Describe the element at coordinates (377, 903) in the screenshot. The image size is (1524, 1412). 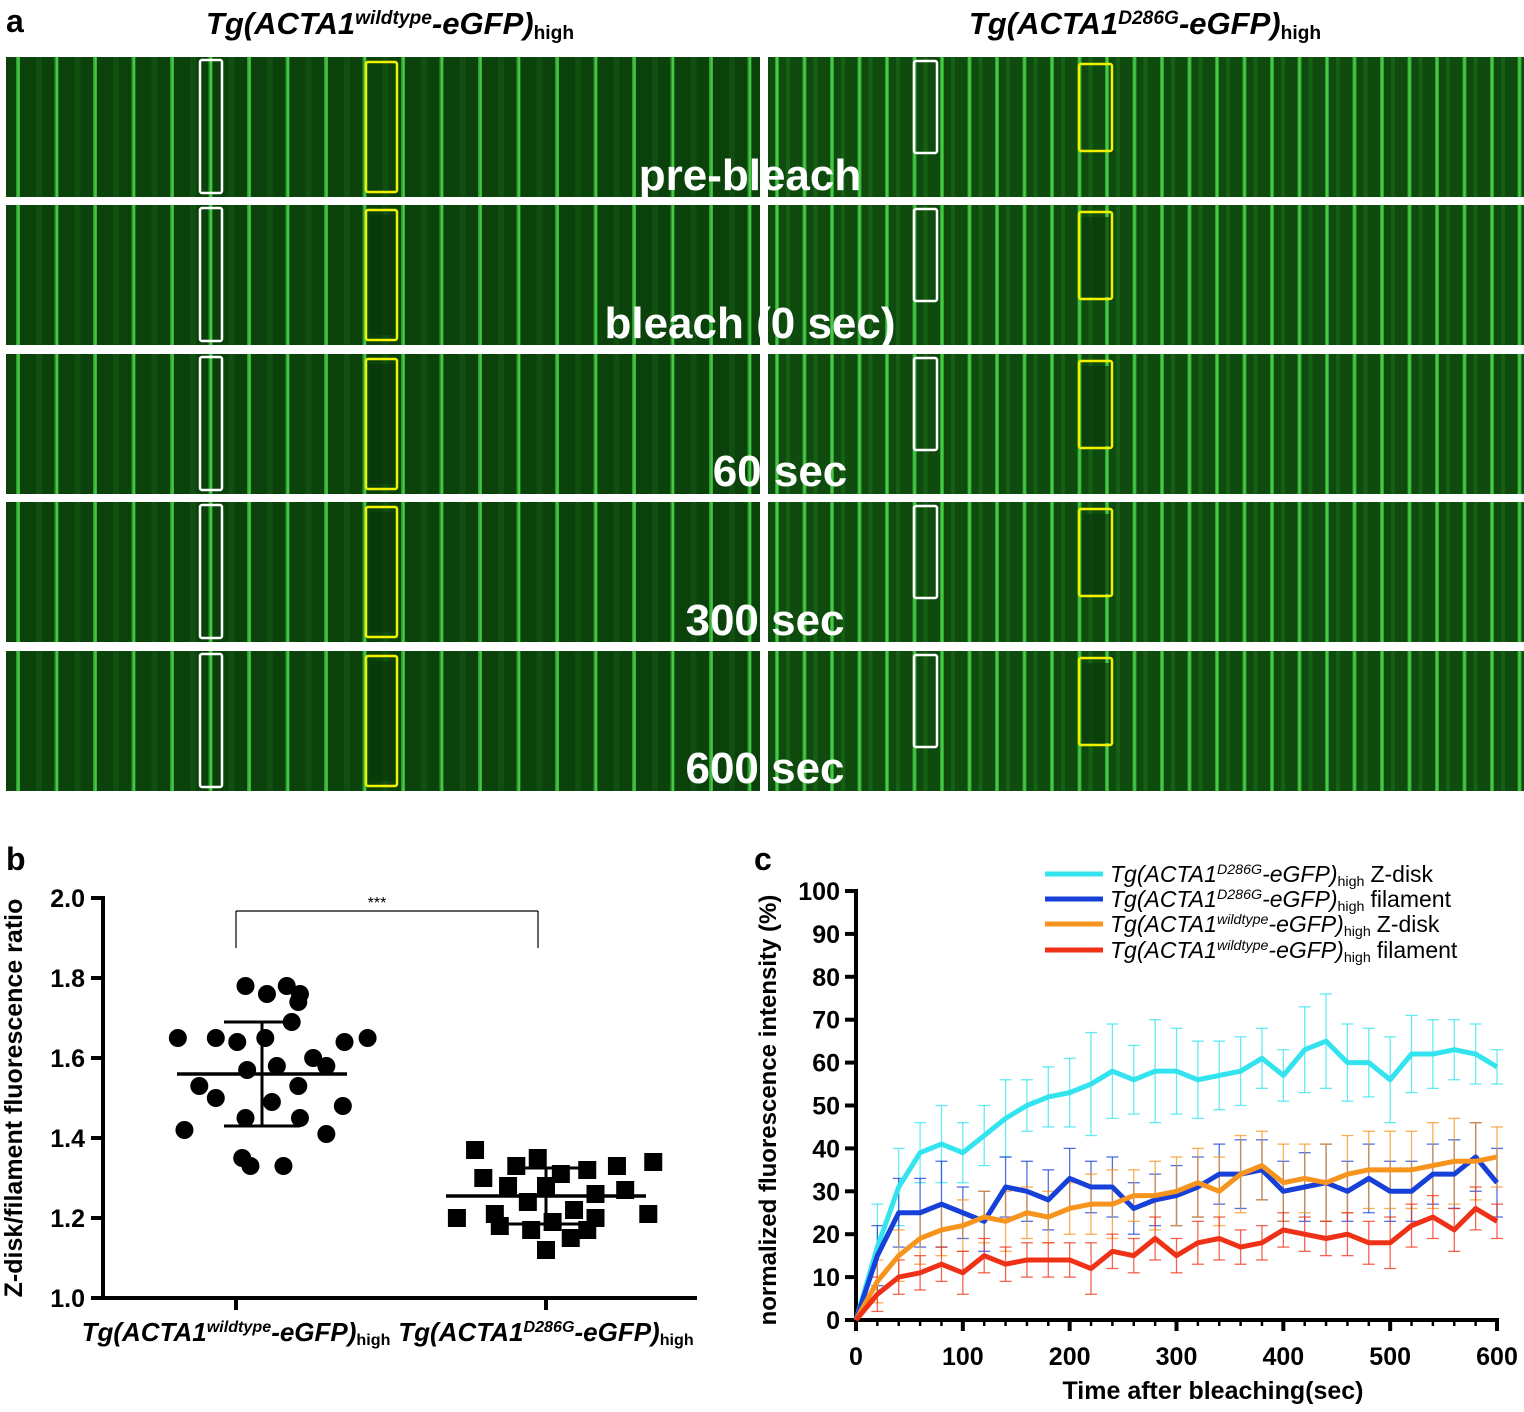
I see `significance-stars: ***` at that location.